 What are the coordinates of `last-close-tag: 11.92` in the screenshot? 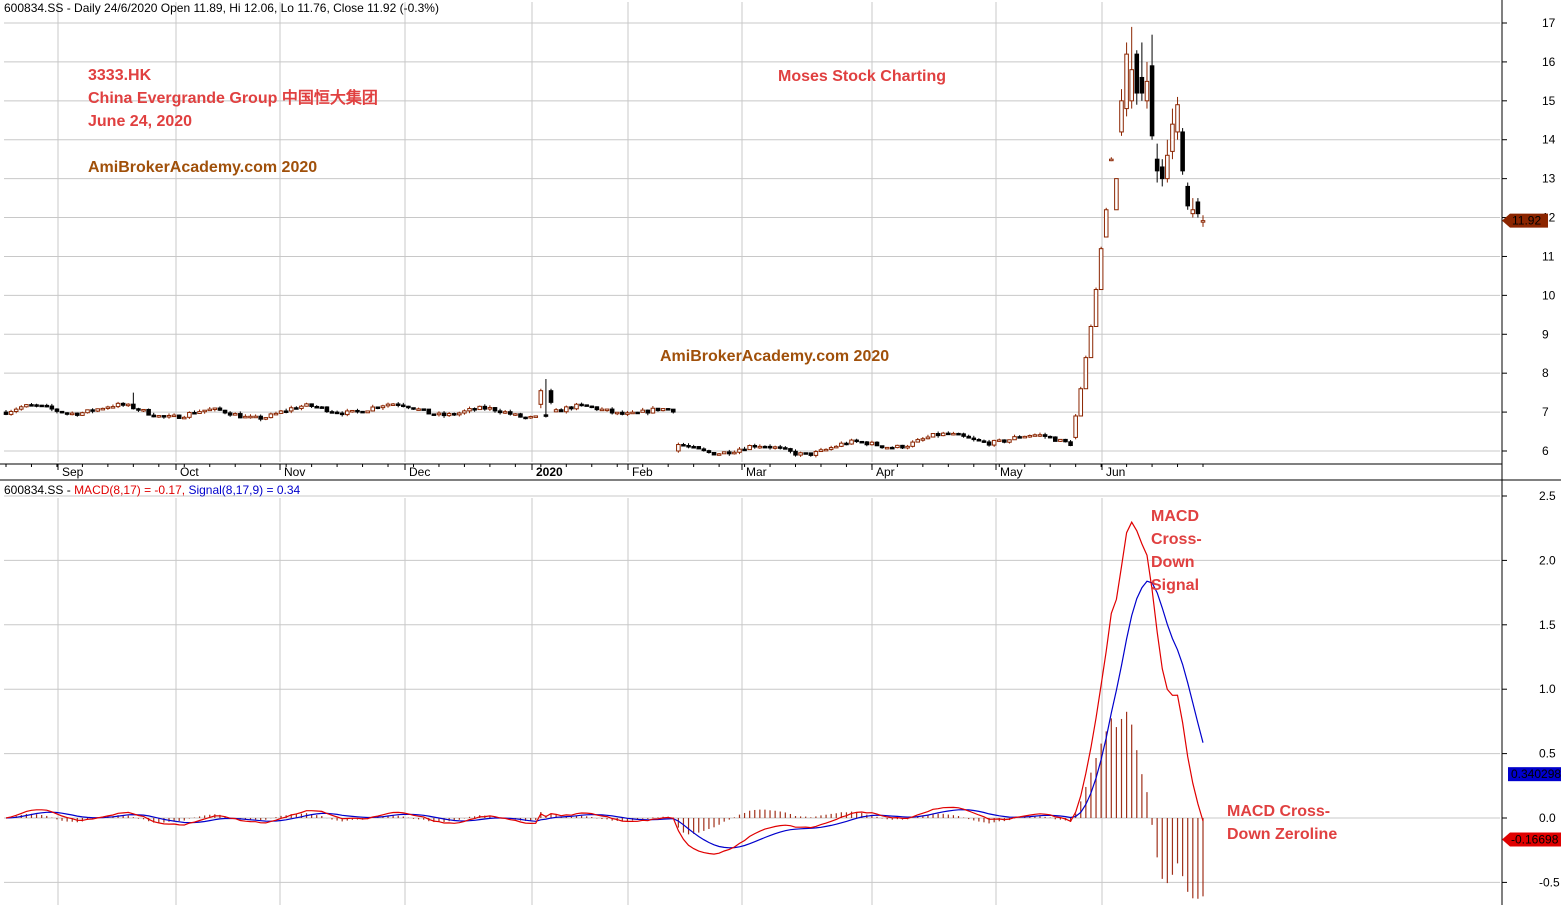 It's located at (1525, 220).